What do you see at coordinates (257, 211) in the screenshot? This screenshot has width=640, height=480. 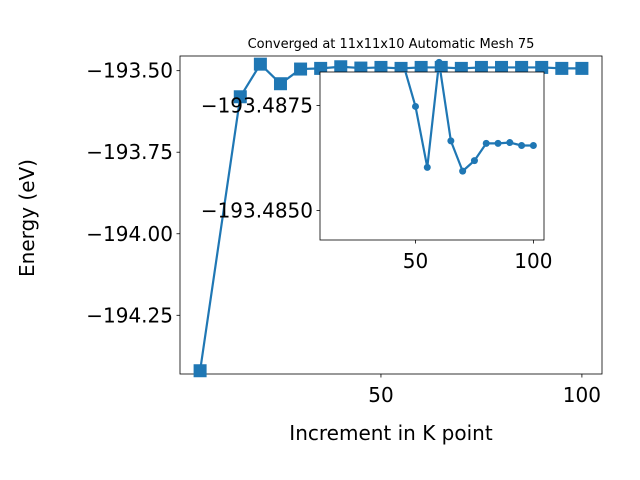 I see `inset-y-tick-label: −193.4850` at bounding box center [257, 211].